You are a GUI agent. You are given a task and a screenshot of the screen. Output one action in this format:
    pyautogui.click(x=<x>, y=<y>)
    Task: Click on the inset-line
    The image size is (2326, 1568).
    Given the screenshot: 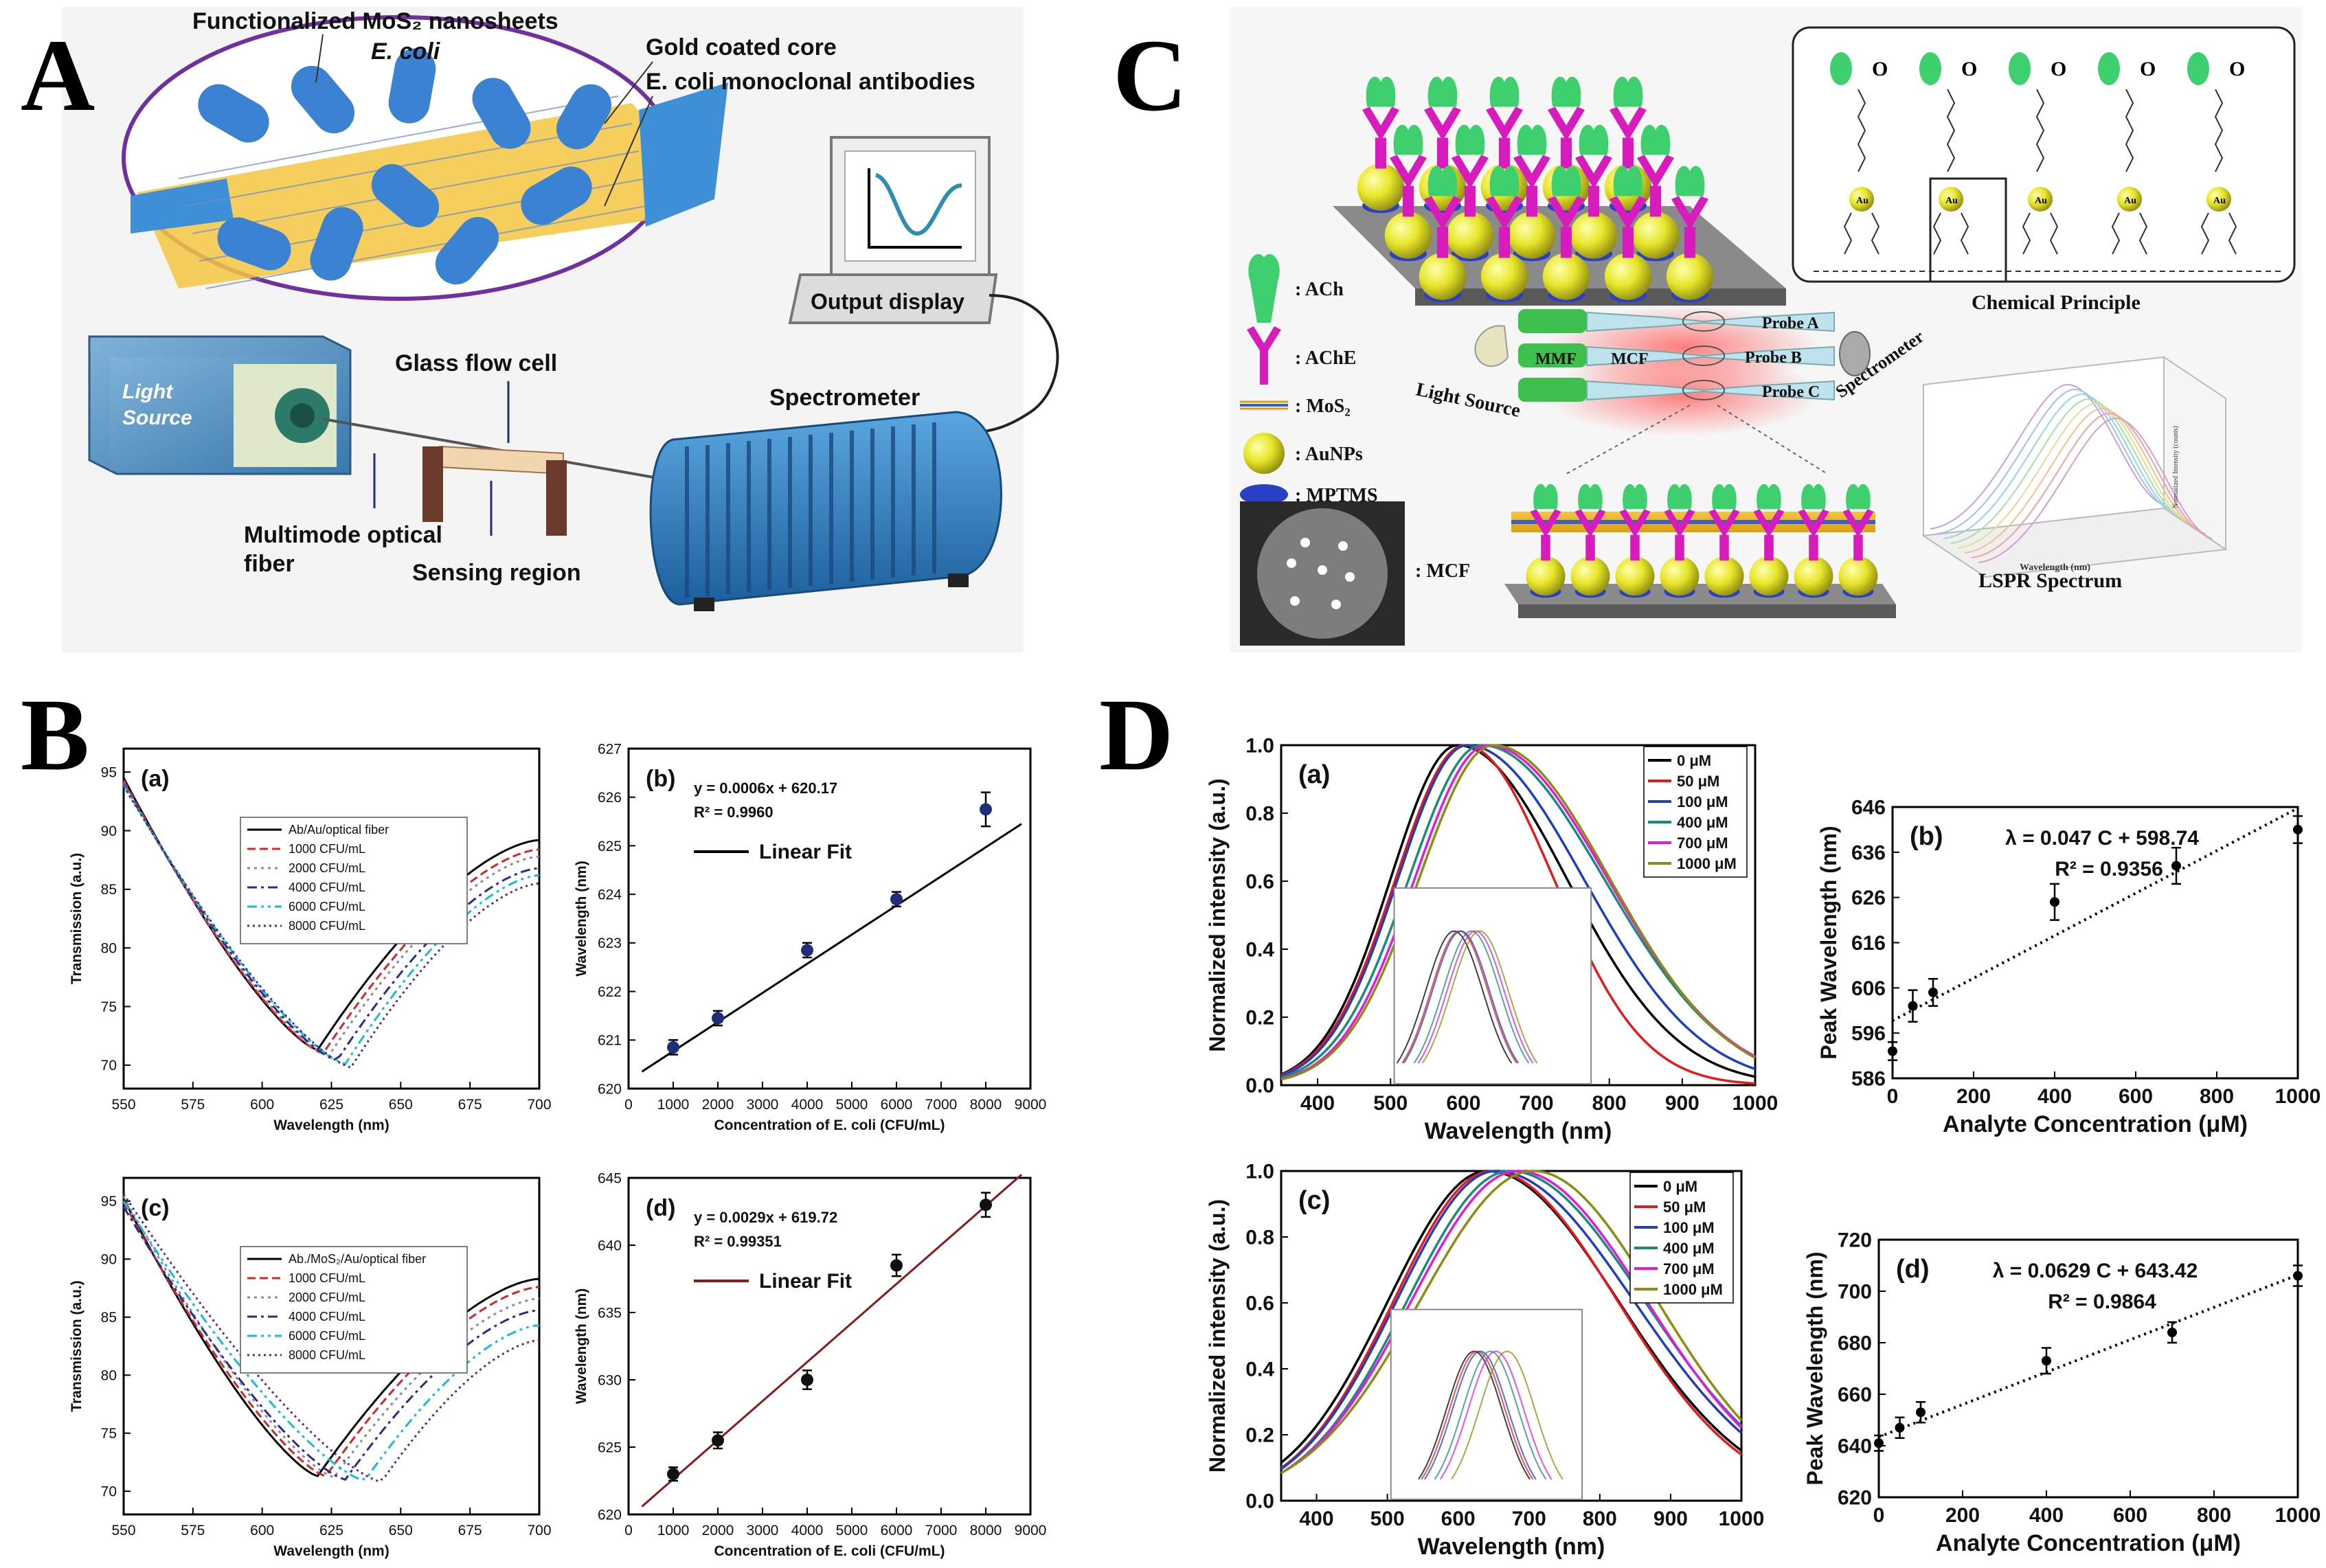 What is the action you would take?
    pyautogui.click(x=1476, y=997)
    